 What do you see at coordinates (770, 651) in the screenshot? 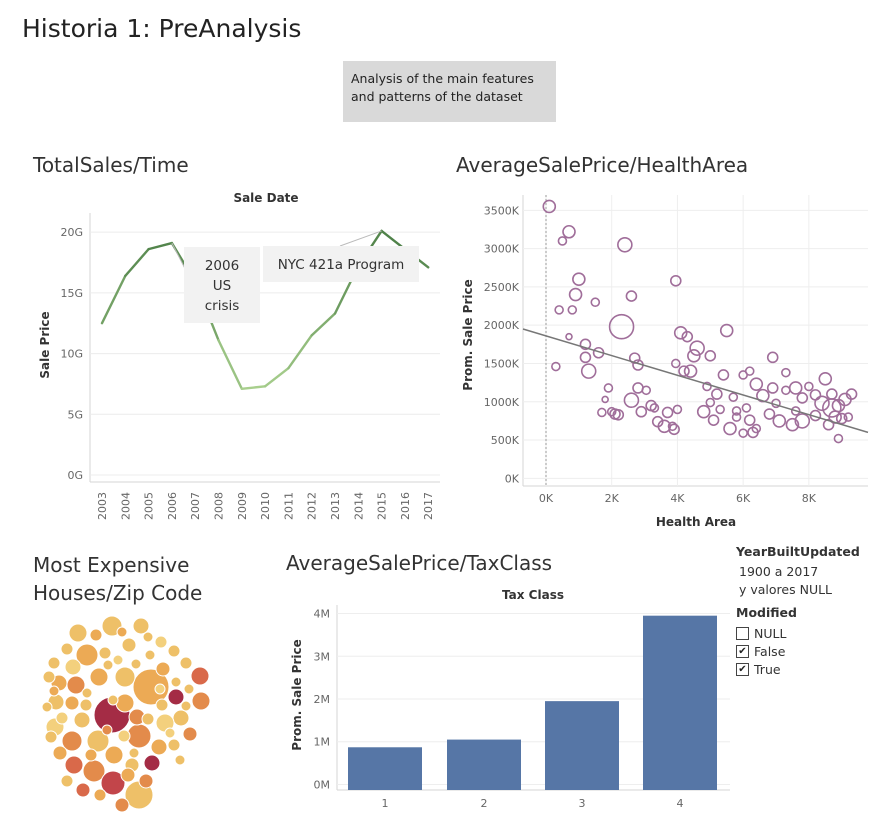
I see `filter-item-false-label: False` at bounding box center [770, 651].